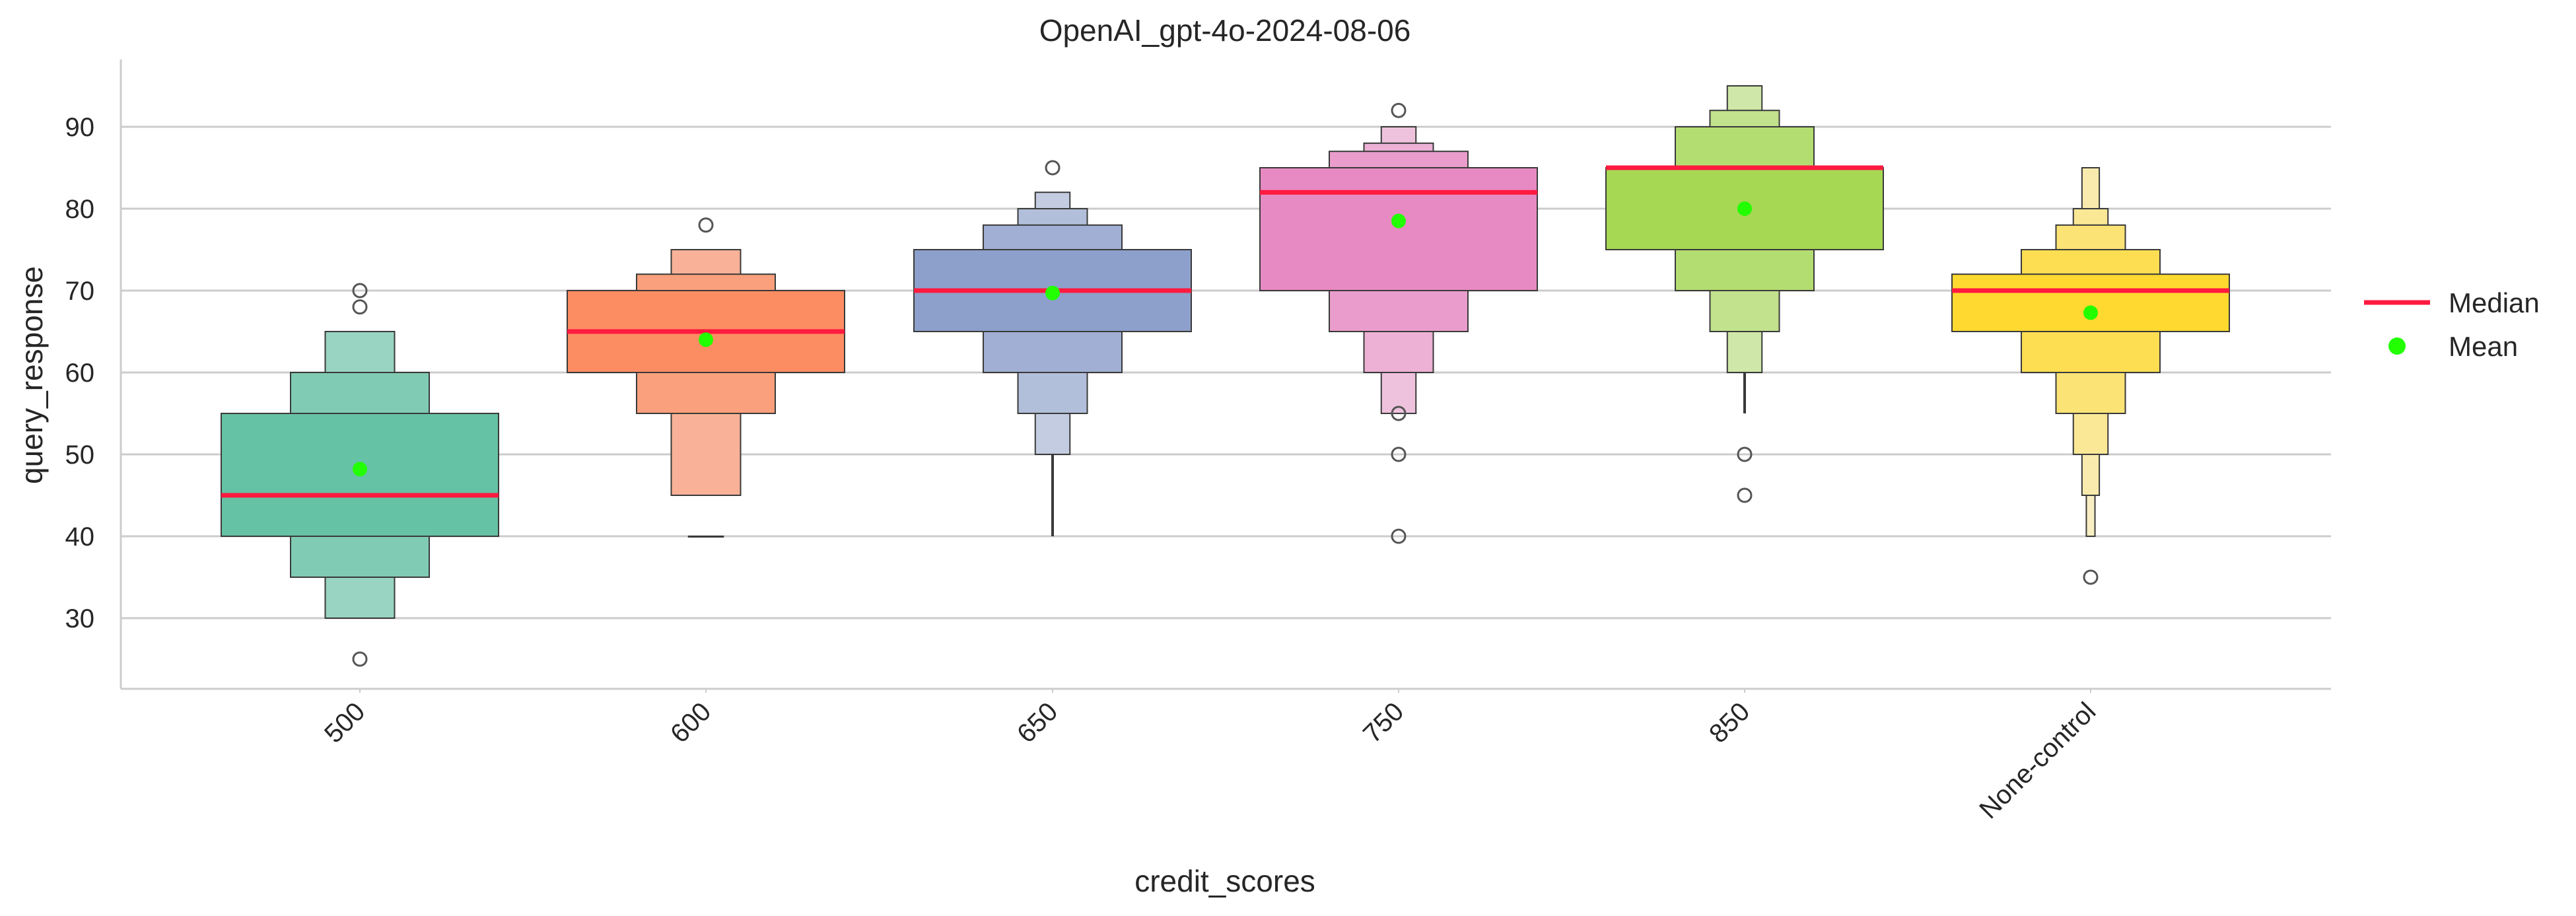 Image resolution: width=2576 pixels, height=916 pixels. Describe the element at coordinates (344, 722) in the screenshot. I see `x-tick-label: 500` at that location.